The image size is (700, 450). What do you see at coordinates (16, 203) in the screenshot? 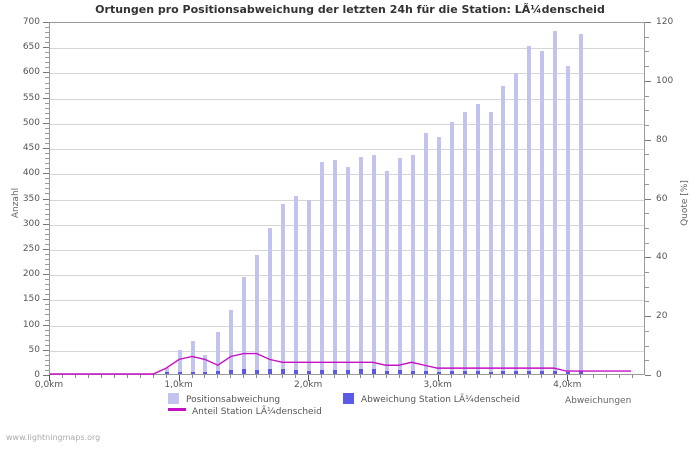
I see `y-axis-title: Anzahl` at bounding box center [16, 203].